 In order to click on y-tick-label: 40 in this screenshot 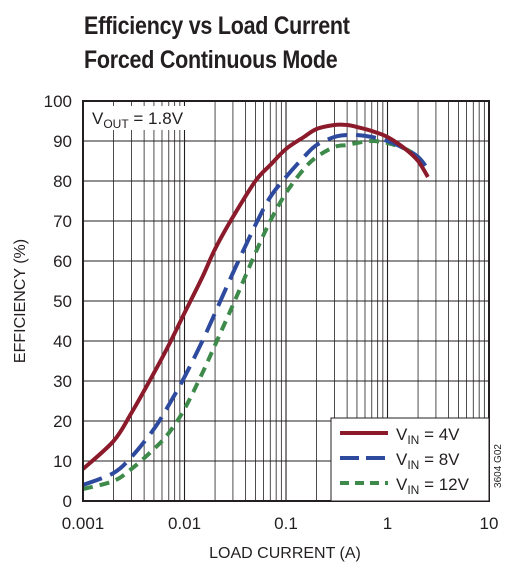, I will do `click(62, 341)`.